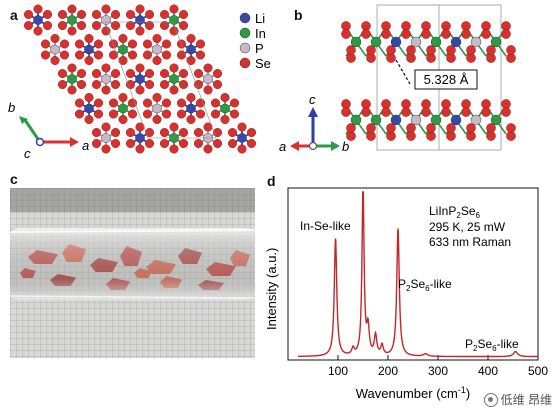  Describe the element at coordinates (263, 63) in the screenshot. I see `legend-label-se: Se` at that location.